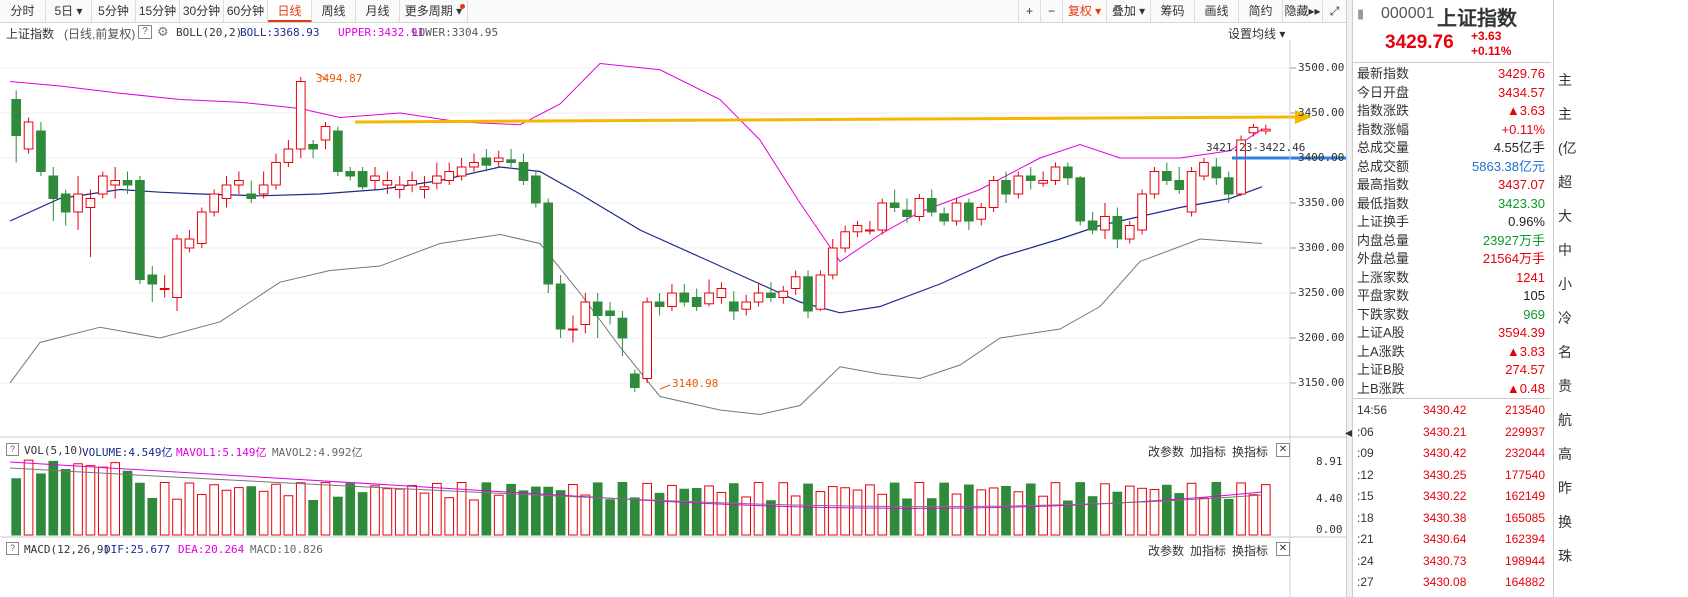  Describe the element at coordinates (334, 11) in the screenshot. I see `period-weekly: 周线` at that location.